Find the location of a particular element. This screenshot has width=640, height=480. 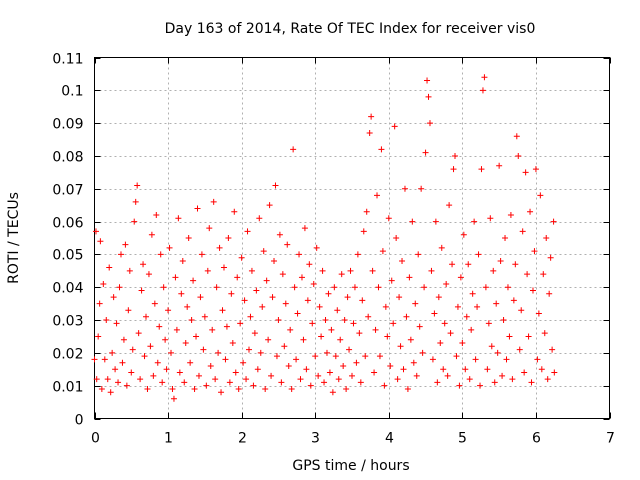

x-tick-label: 2 is located at coordinates (242, 439).